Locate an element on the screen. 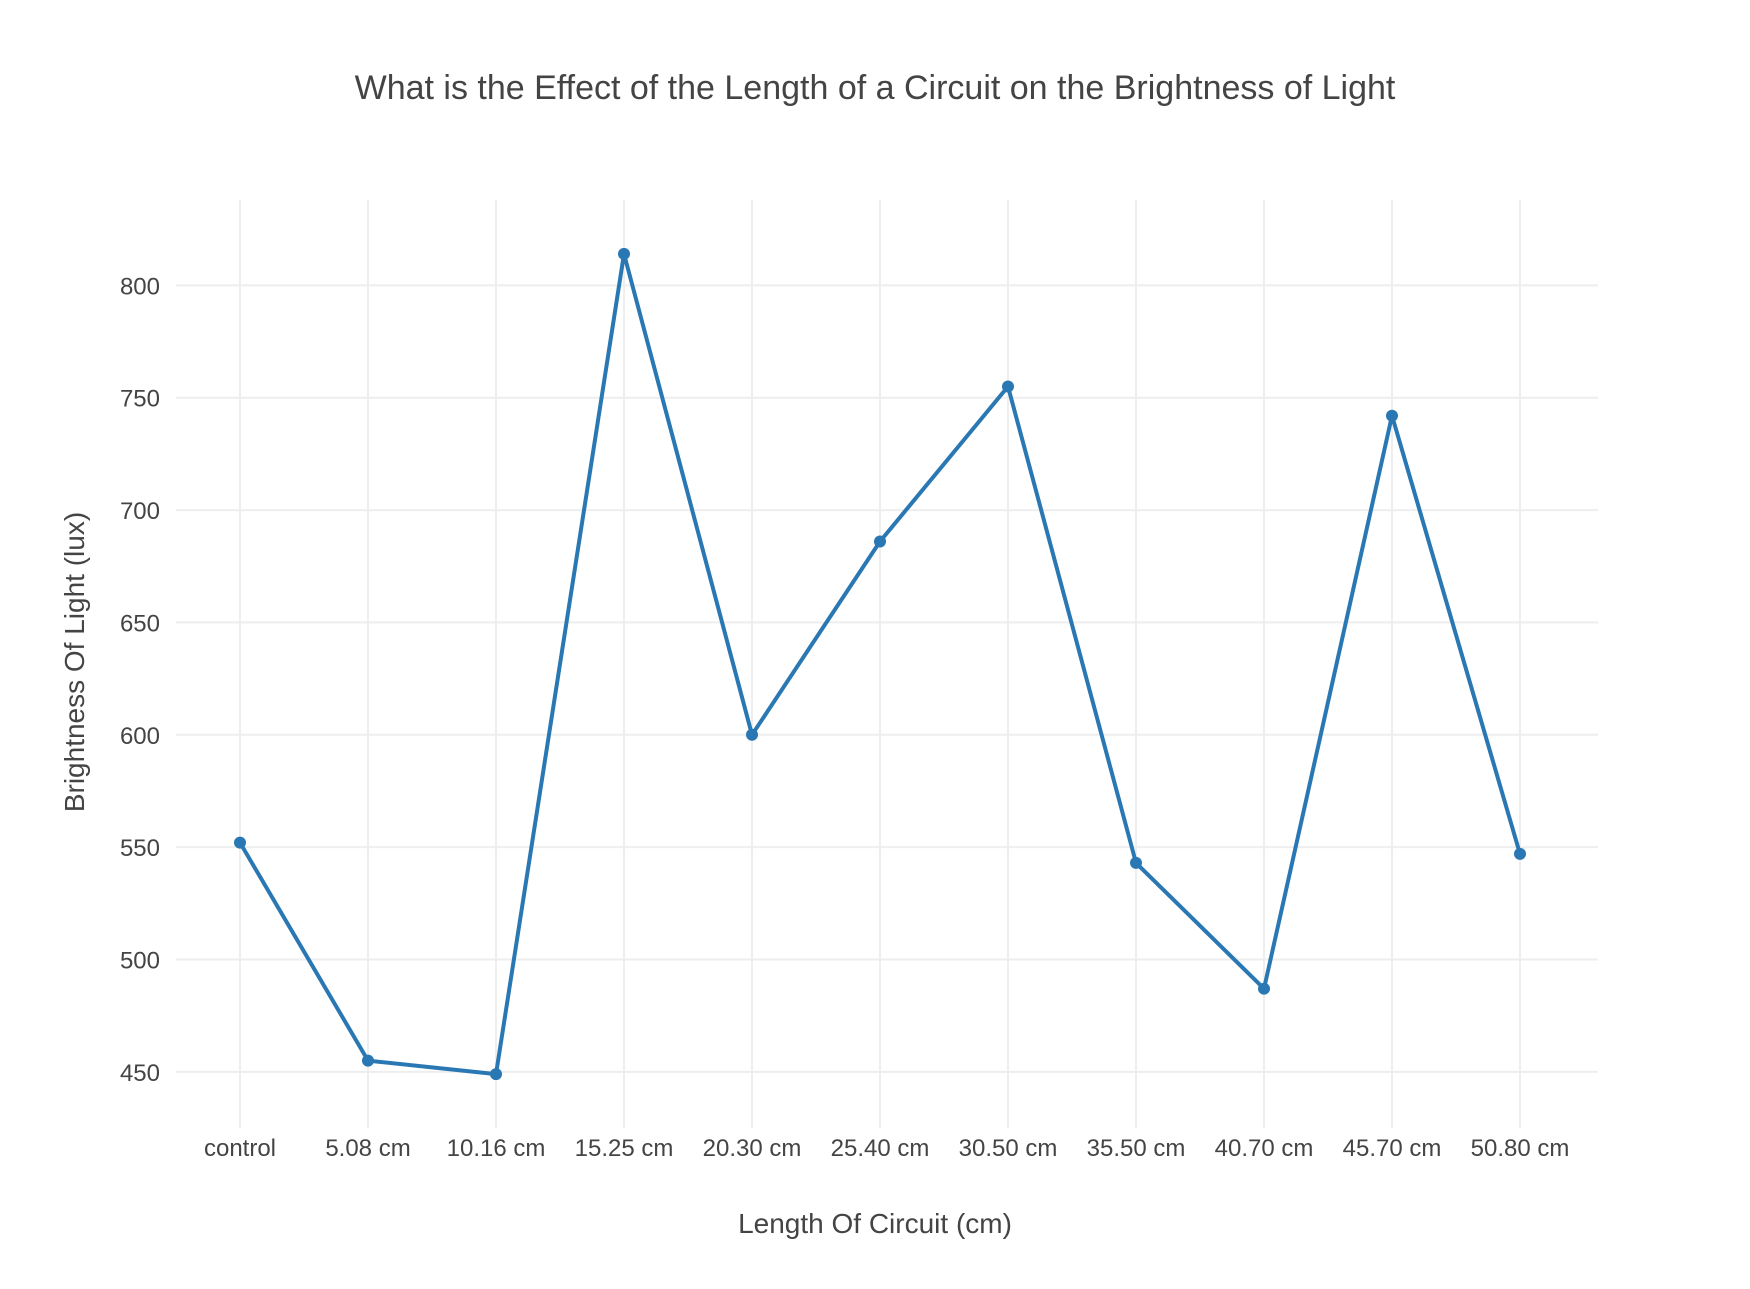  x-tick-label: control is located at coordinates (240, 1148).